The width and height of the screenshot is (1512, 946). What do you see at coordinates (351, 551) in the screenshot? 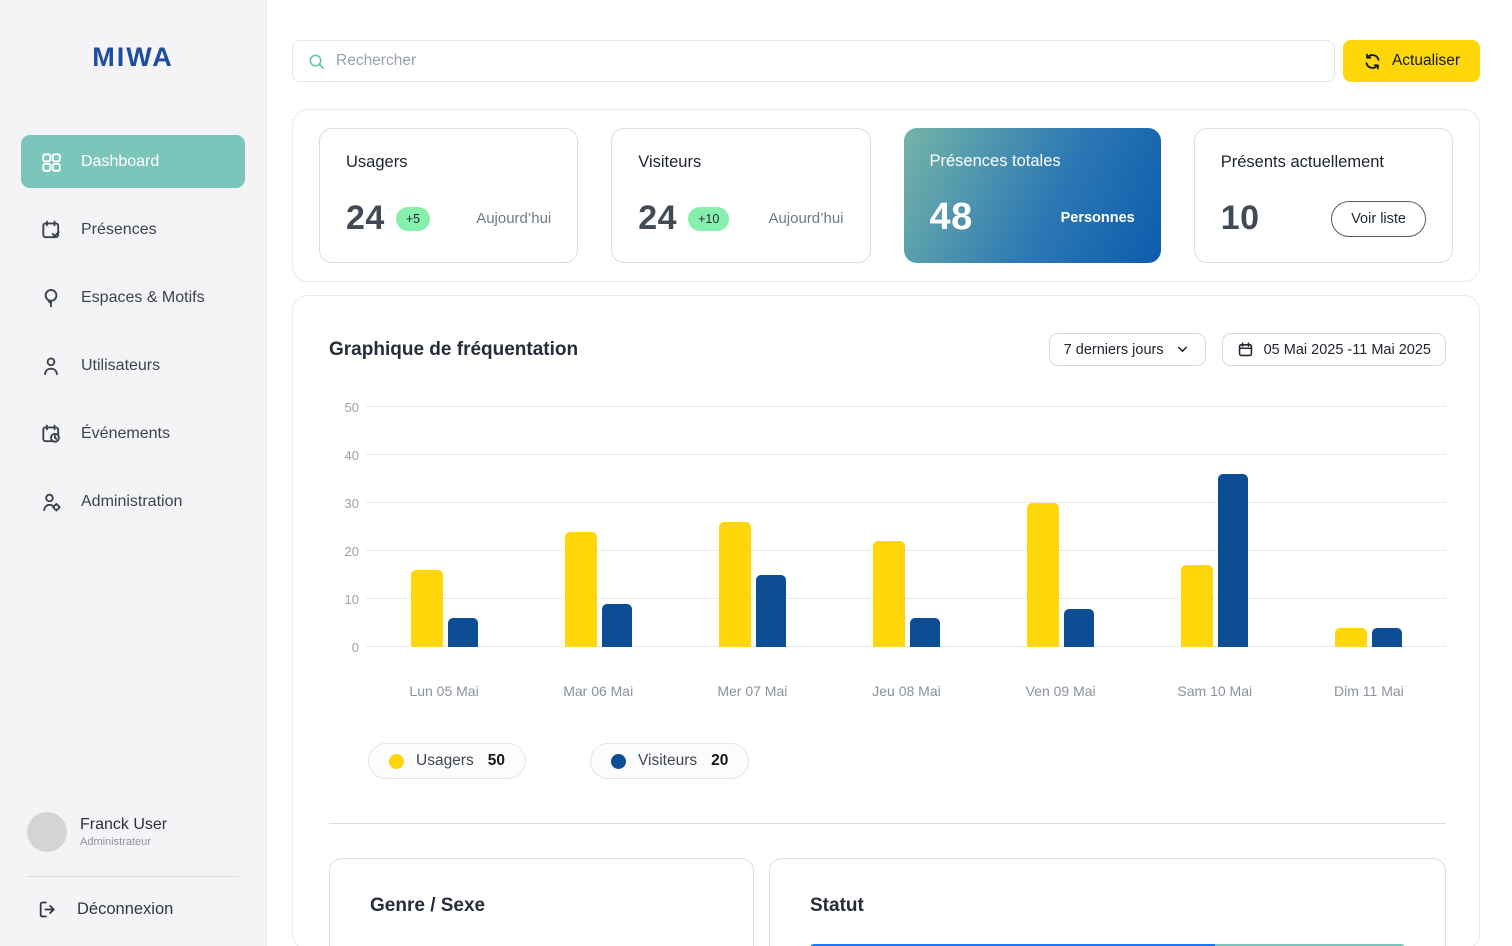
I see `y-axis-tick: 20` at bounding box center [351, 551].